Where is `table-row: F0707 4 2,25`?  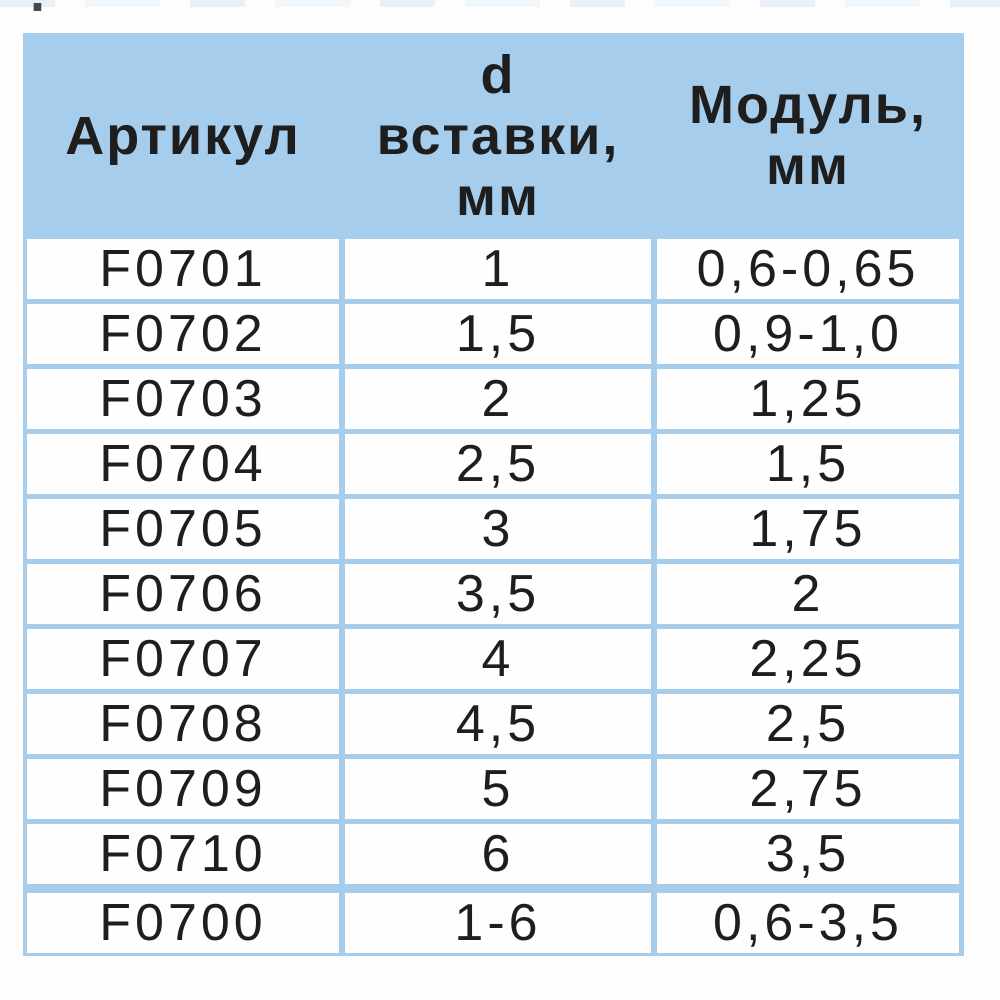 table-row: F0707 4 2,25 is located at coordinates (493, 659).